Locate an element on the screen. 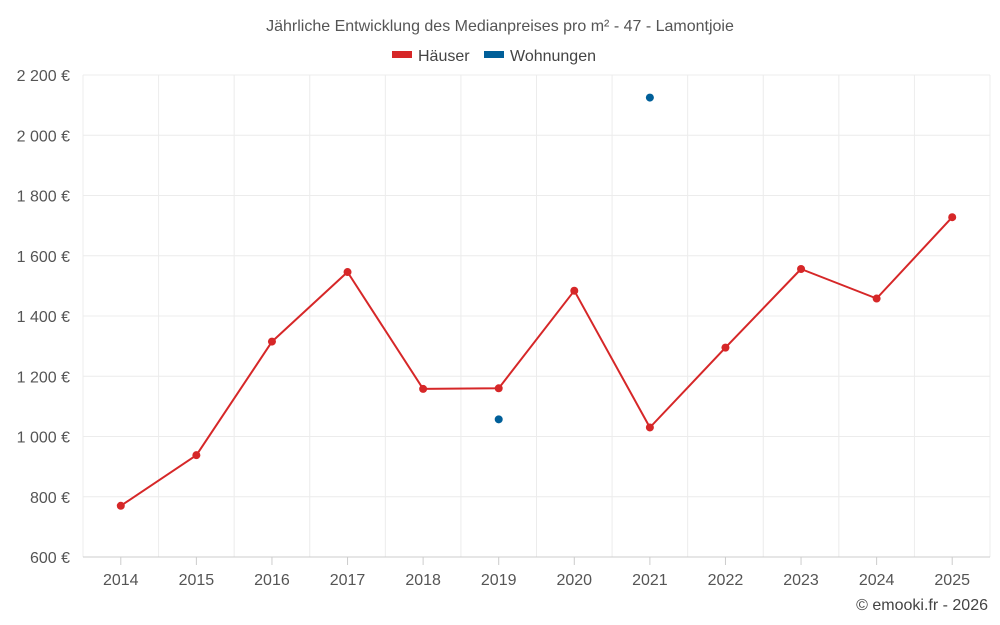  y-tick-label: 2 200 € is located at coordinates (43, 76).